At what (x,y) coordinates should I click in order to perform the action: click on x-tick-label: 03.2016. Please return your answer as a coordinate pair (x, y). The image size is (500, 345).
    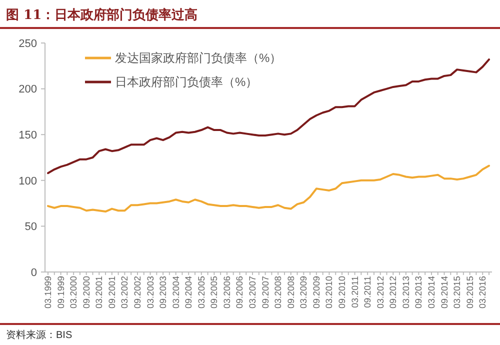
    Looking at the image, I should click on (483, 292).